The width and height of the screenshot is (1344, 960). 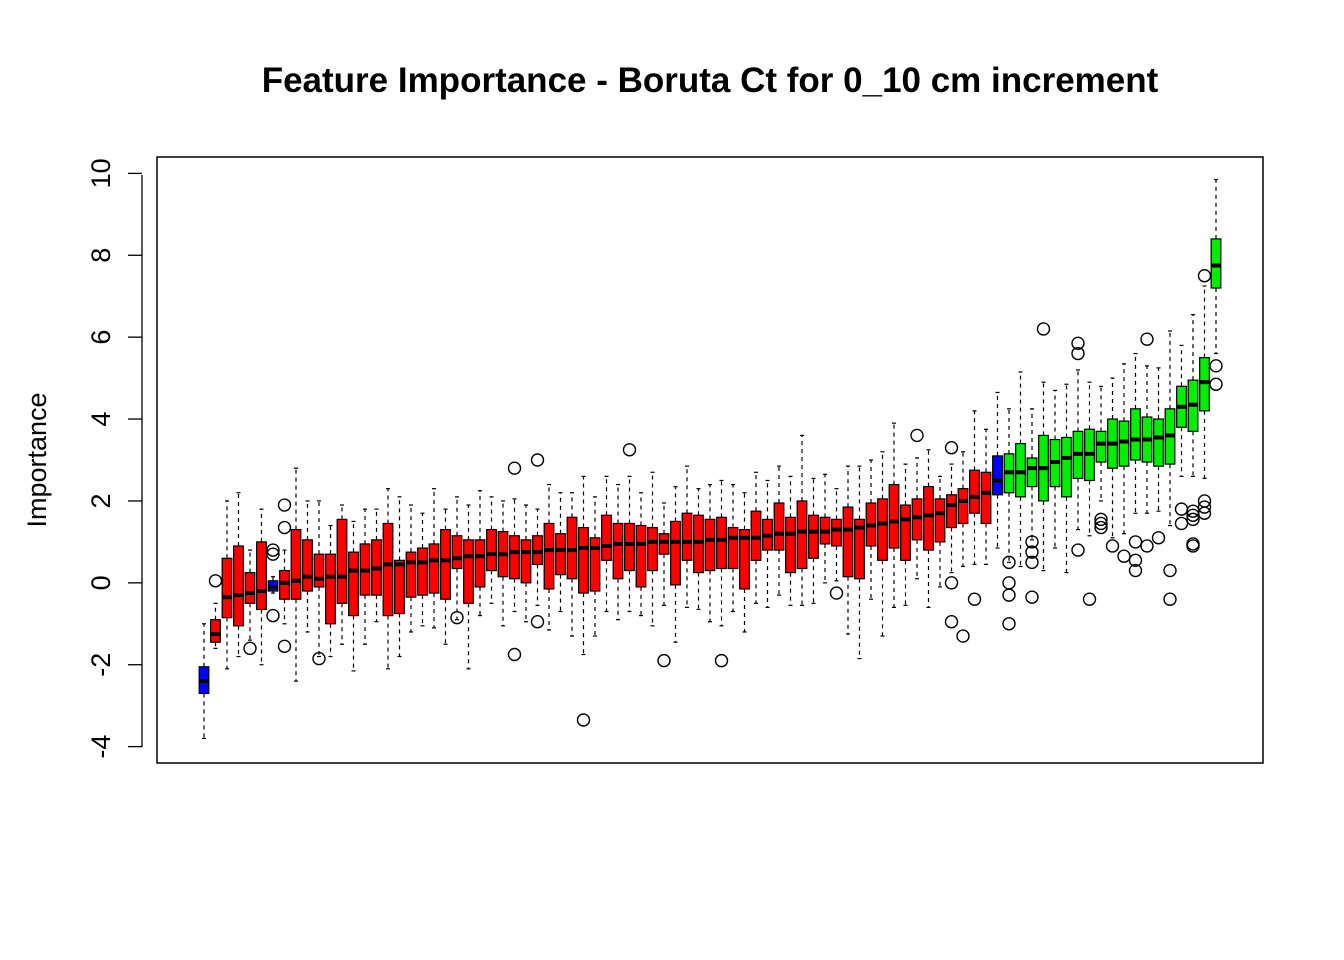 What do you see at coordinates (101, 173) in the screenshot?
I see `y-tick-label: 10` at bounding box center [101, 173].